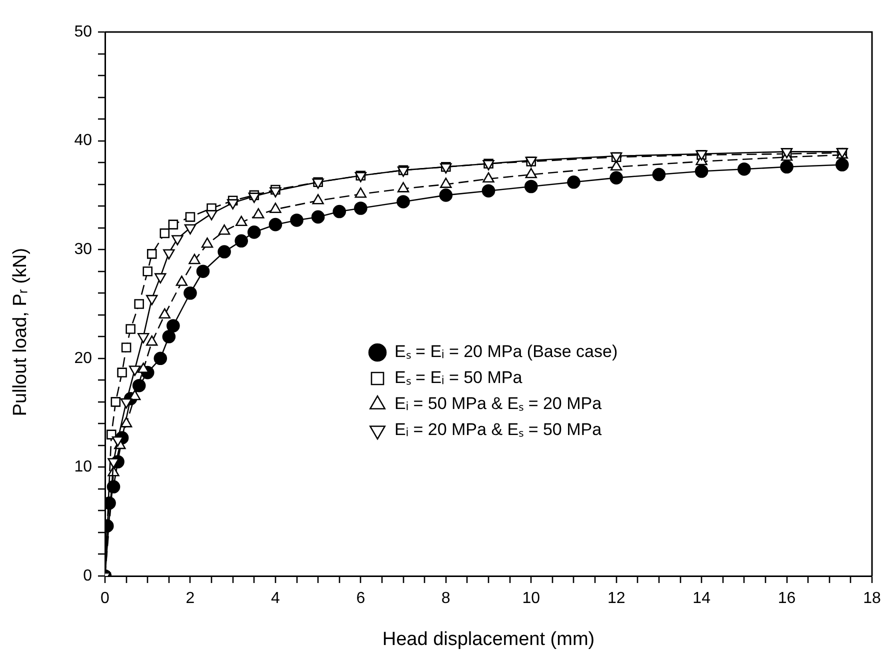  I want to click on x-tick-label: 16, so click(787, 599).